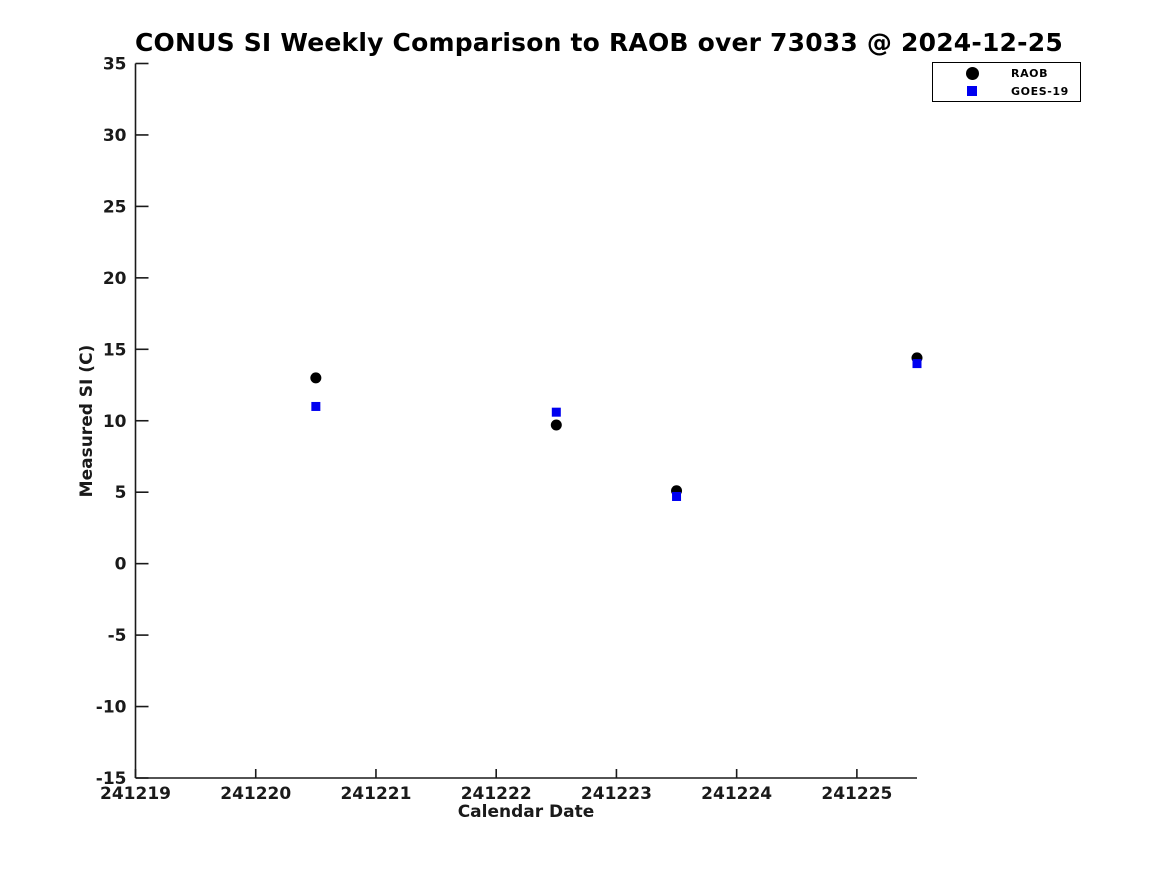  What do you see at coordinates (115, 207) in the screenshot?
I see `y-tick-label: 25` at bounding box center [115, 207].